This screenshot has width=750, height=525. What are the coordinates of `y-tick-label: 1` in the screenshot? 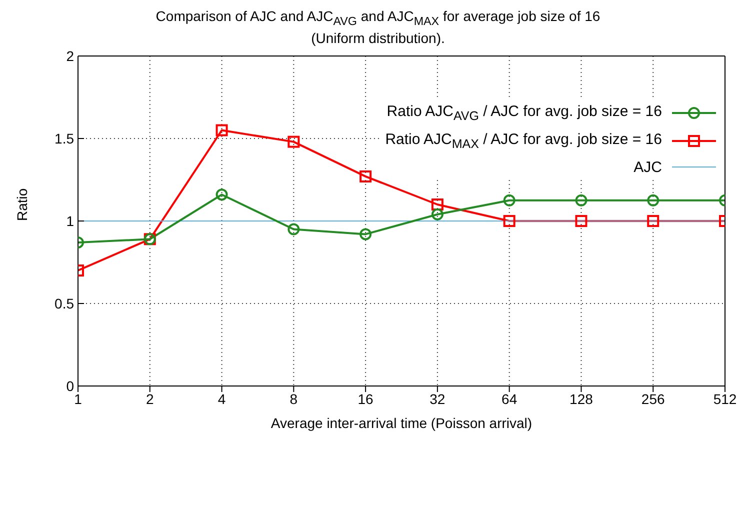 It's located at (70, 220).